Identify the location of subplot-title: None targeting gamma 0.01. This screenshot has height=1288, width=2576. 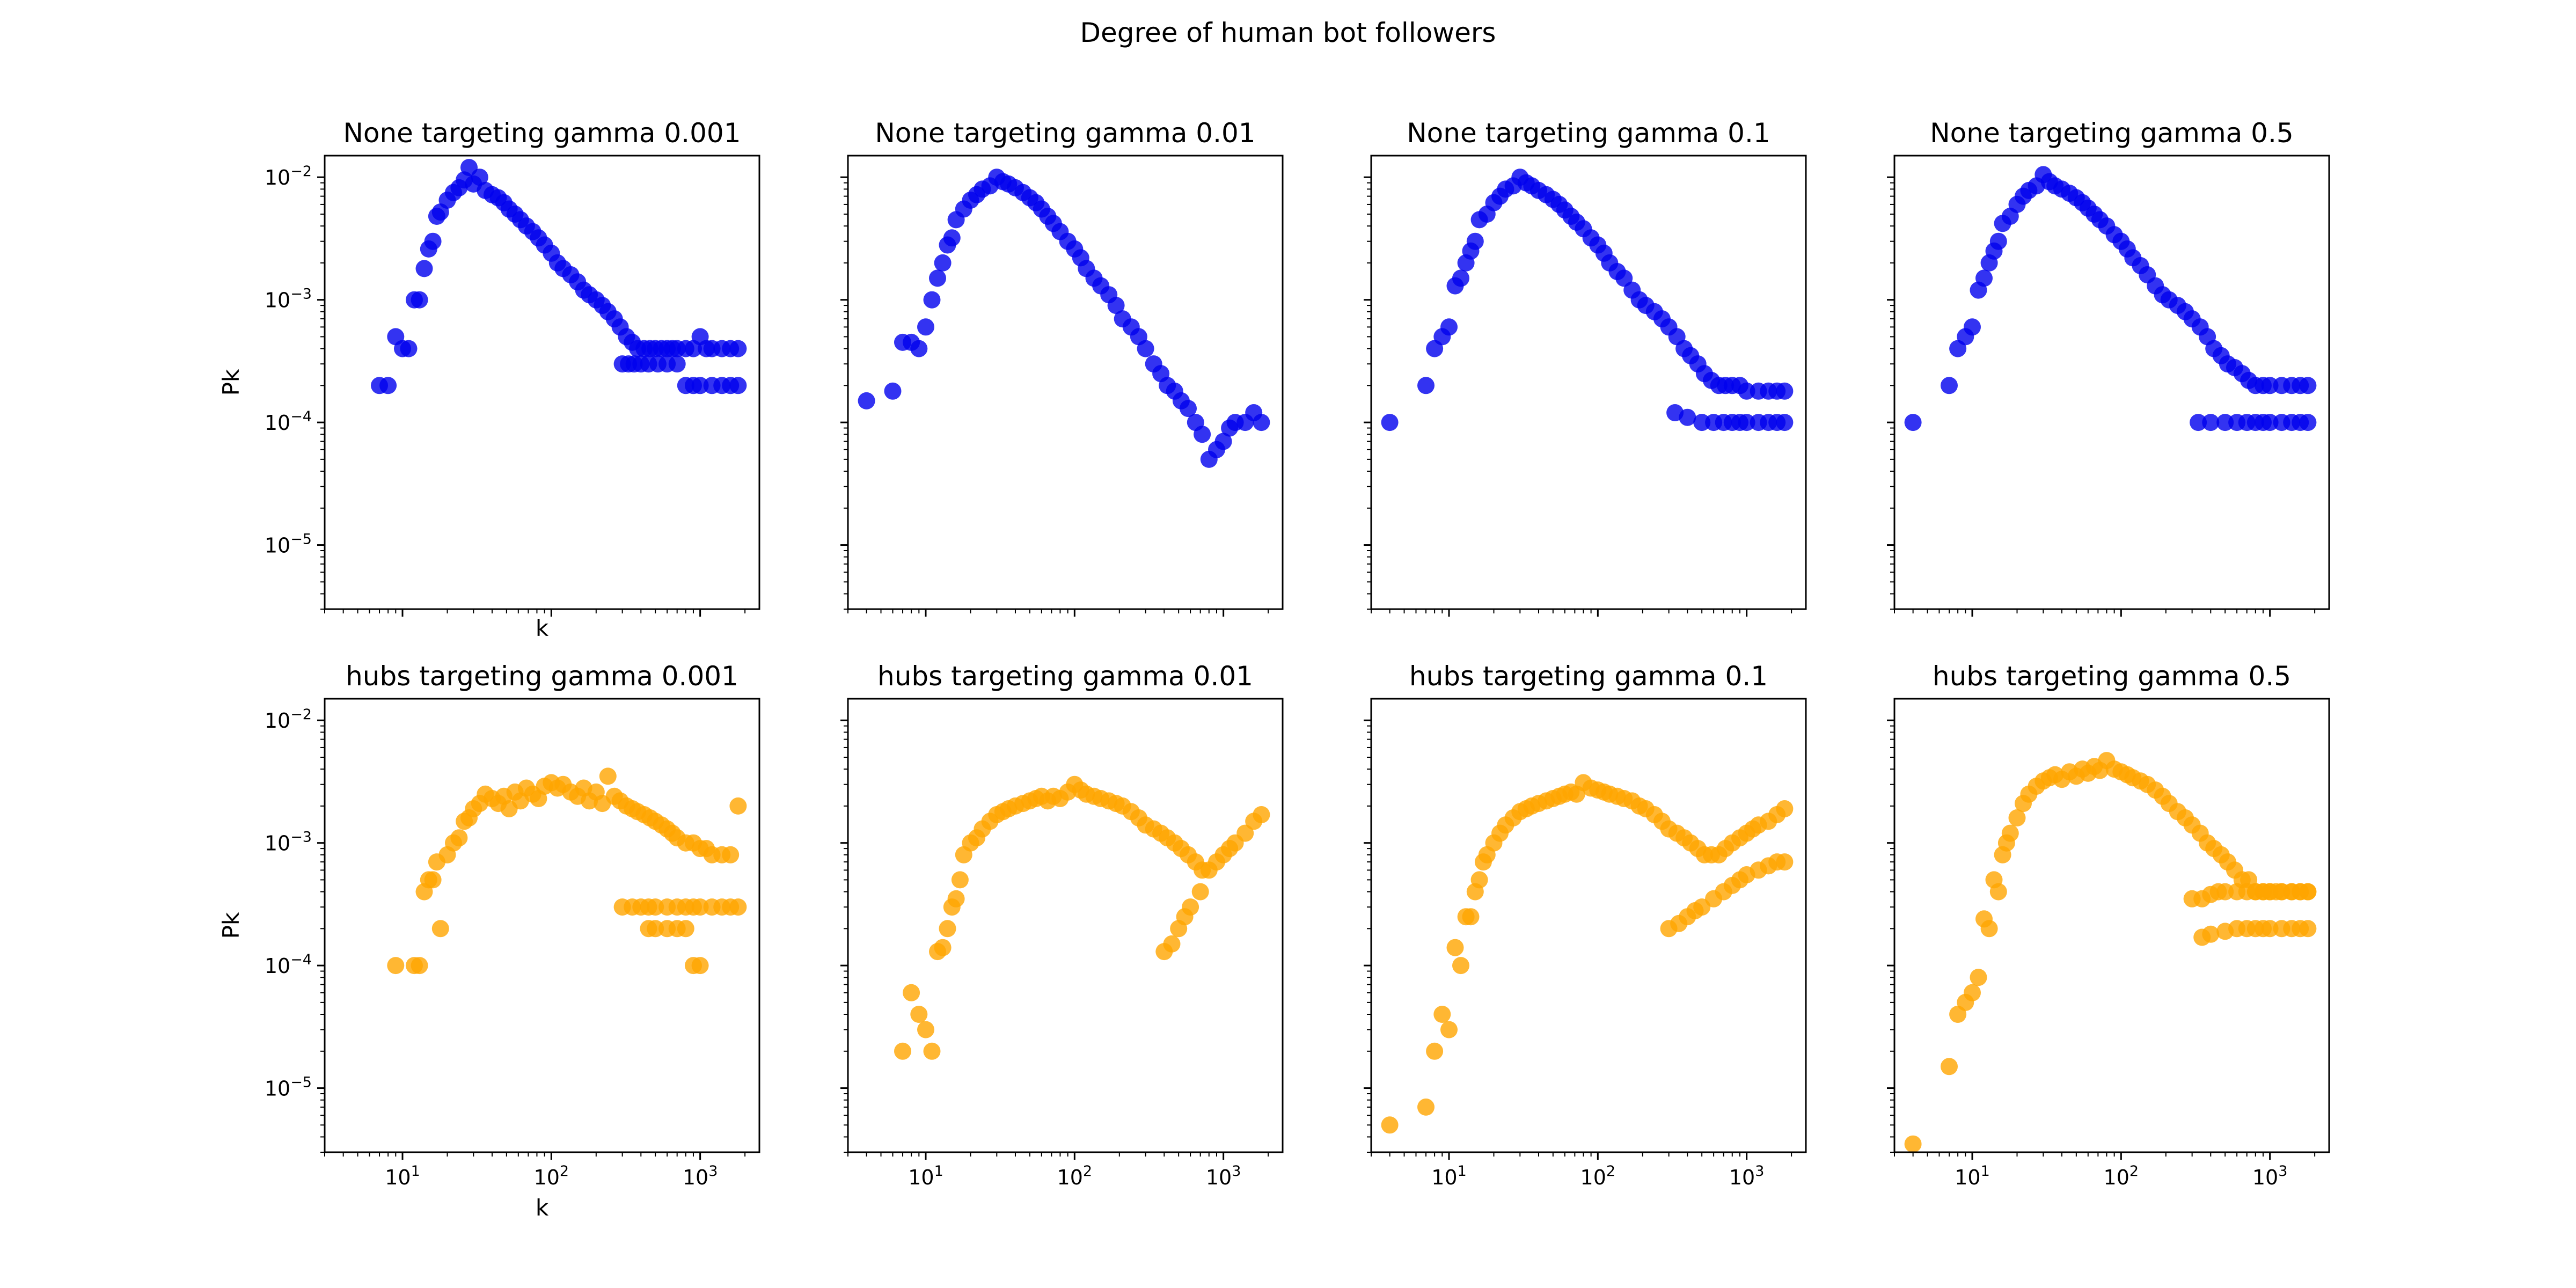
(1065, 133).